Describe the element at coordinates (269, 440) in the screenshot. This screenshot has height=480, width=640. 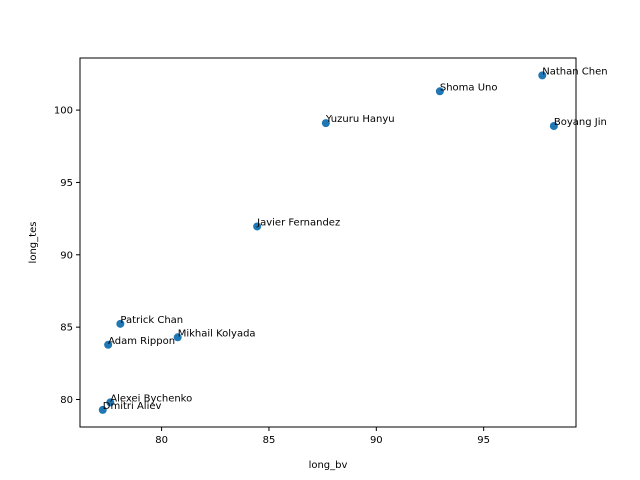
I see `x-tick-label: 85` at that location.